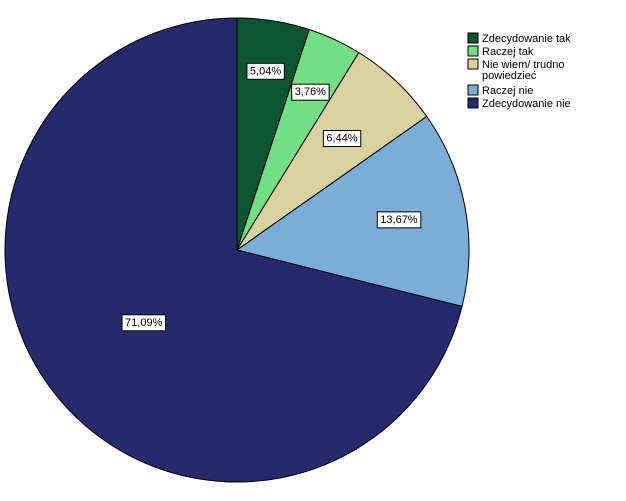 This screenshot has width=626, height=501. I want to click on data-label-raczej-tak: 3,76%, so click(310, 92).